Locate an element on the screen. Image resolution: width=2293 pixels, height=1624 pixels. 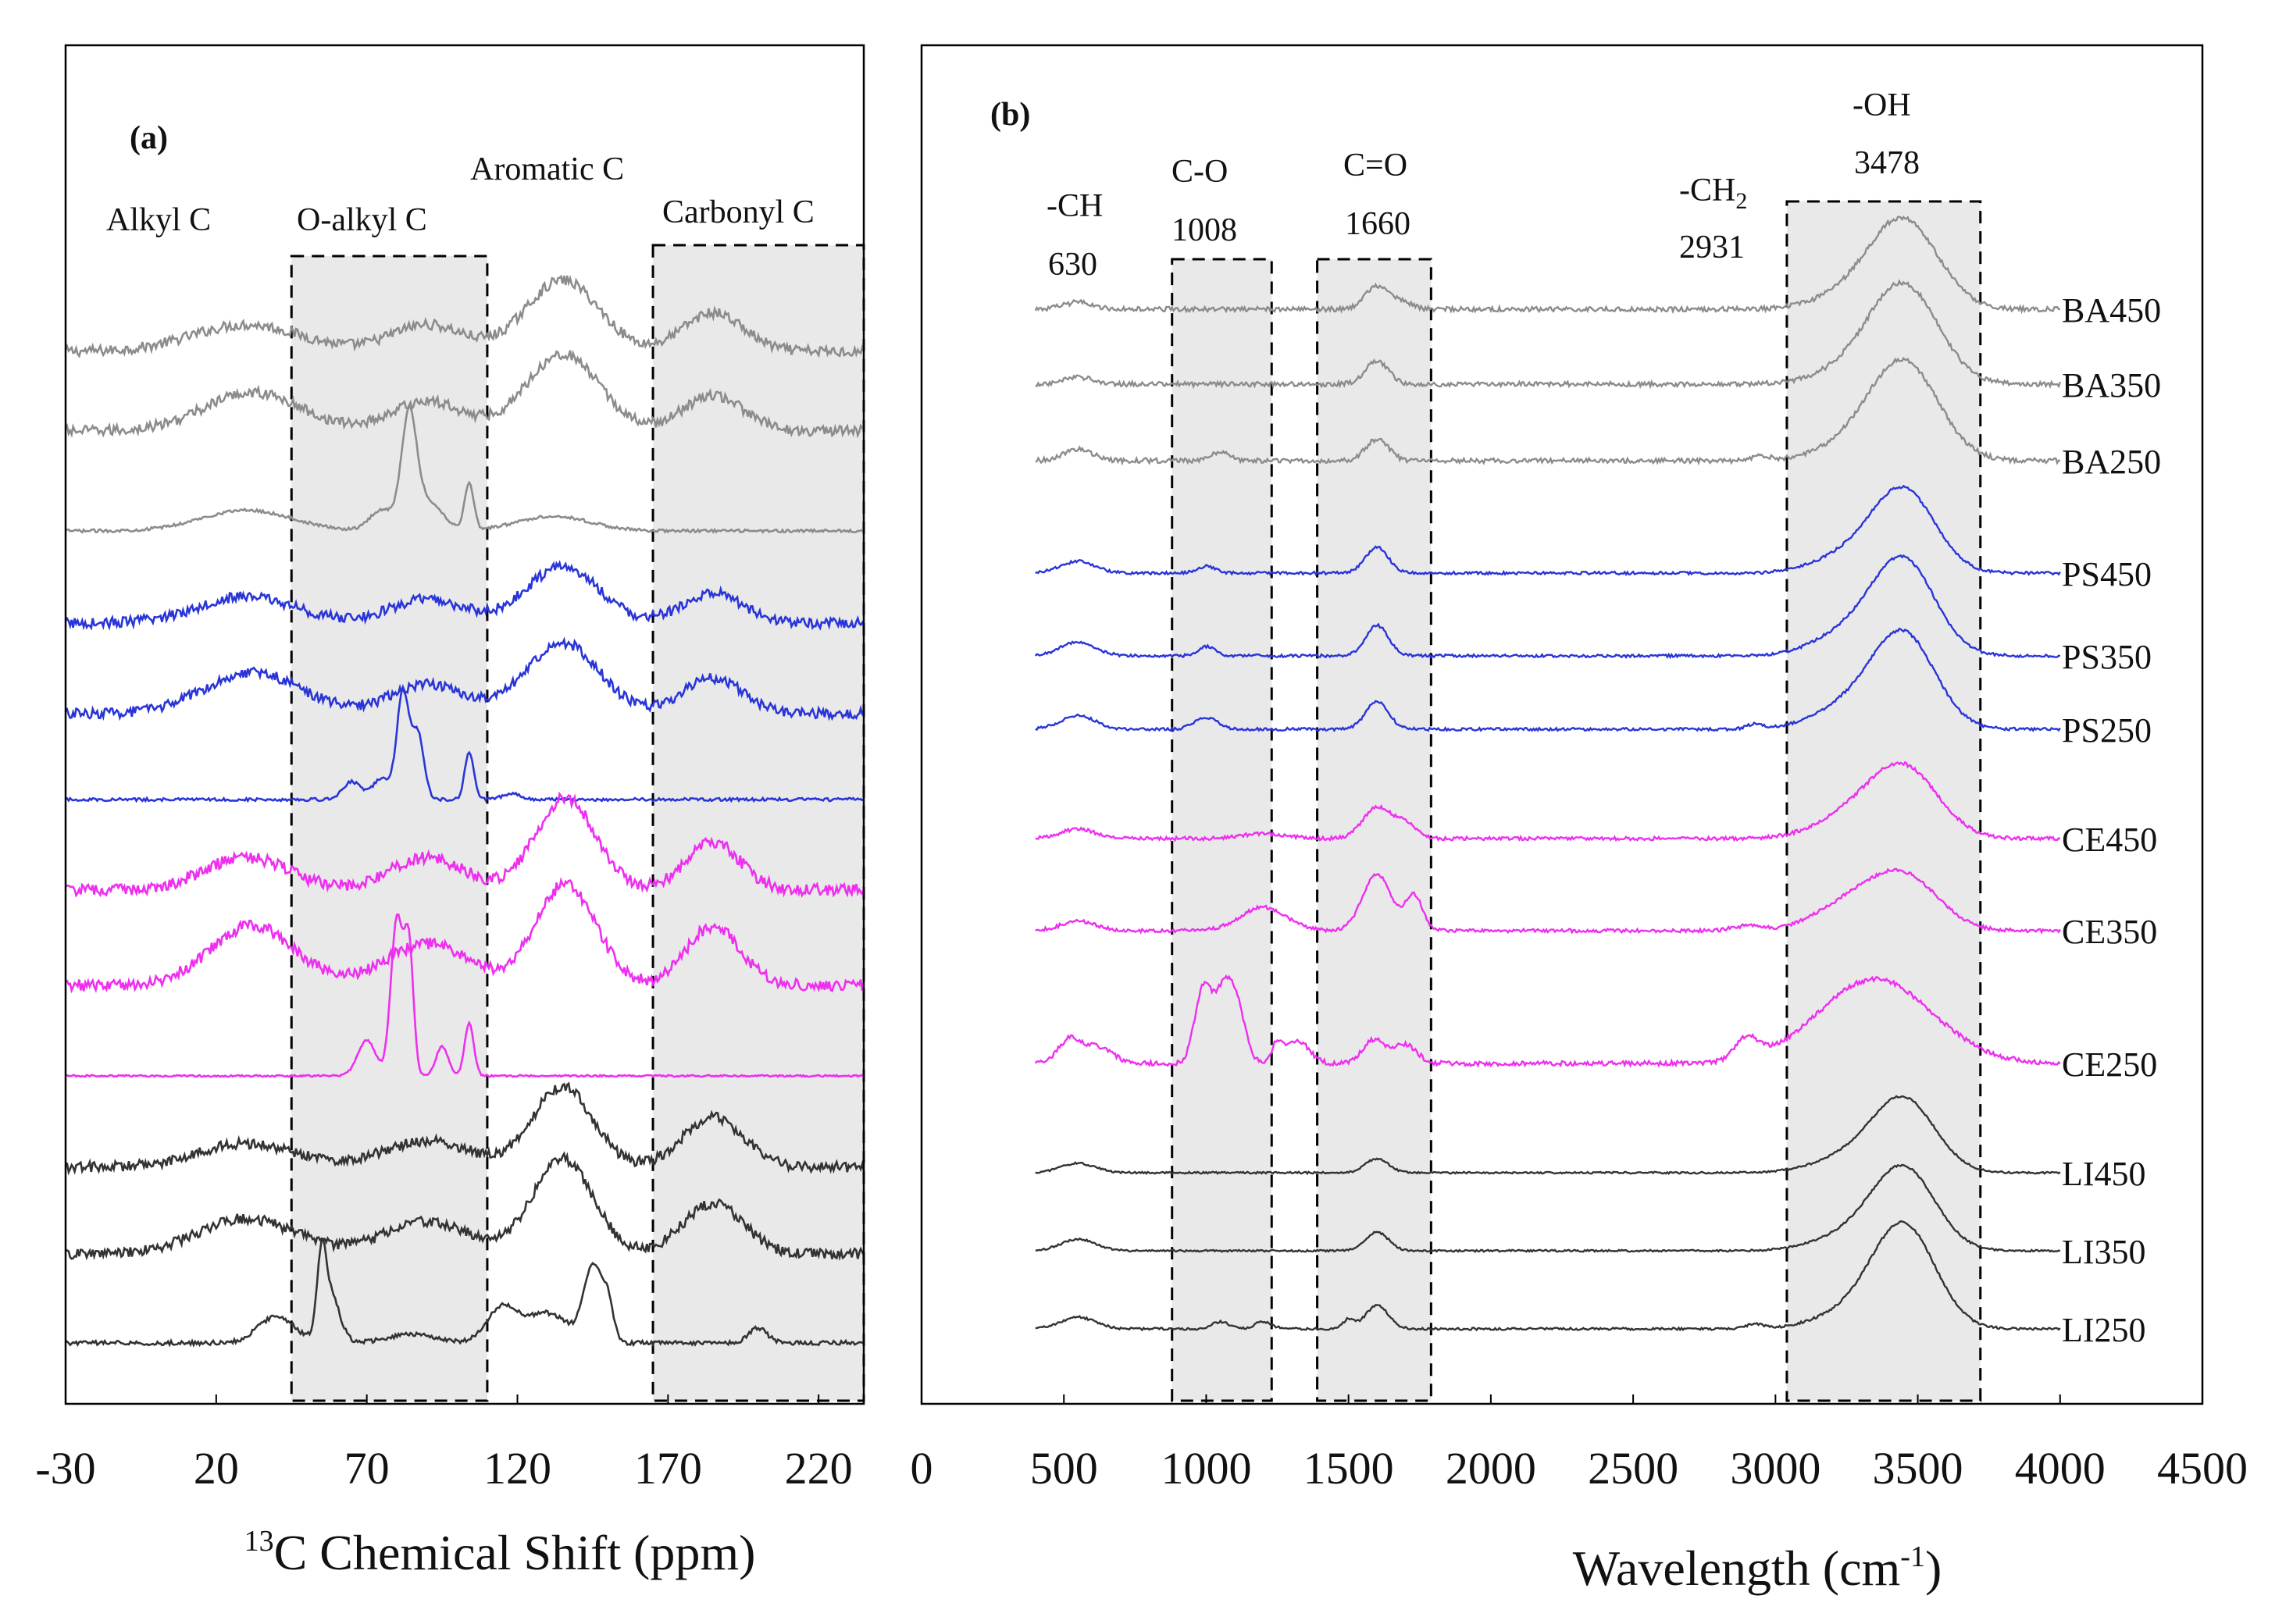
ftir-line-li450 is located at coordinates (1548, 1135).